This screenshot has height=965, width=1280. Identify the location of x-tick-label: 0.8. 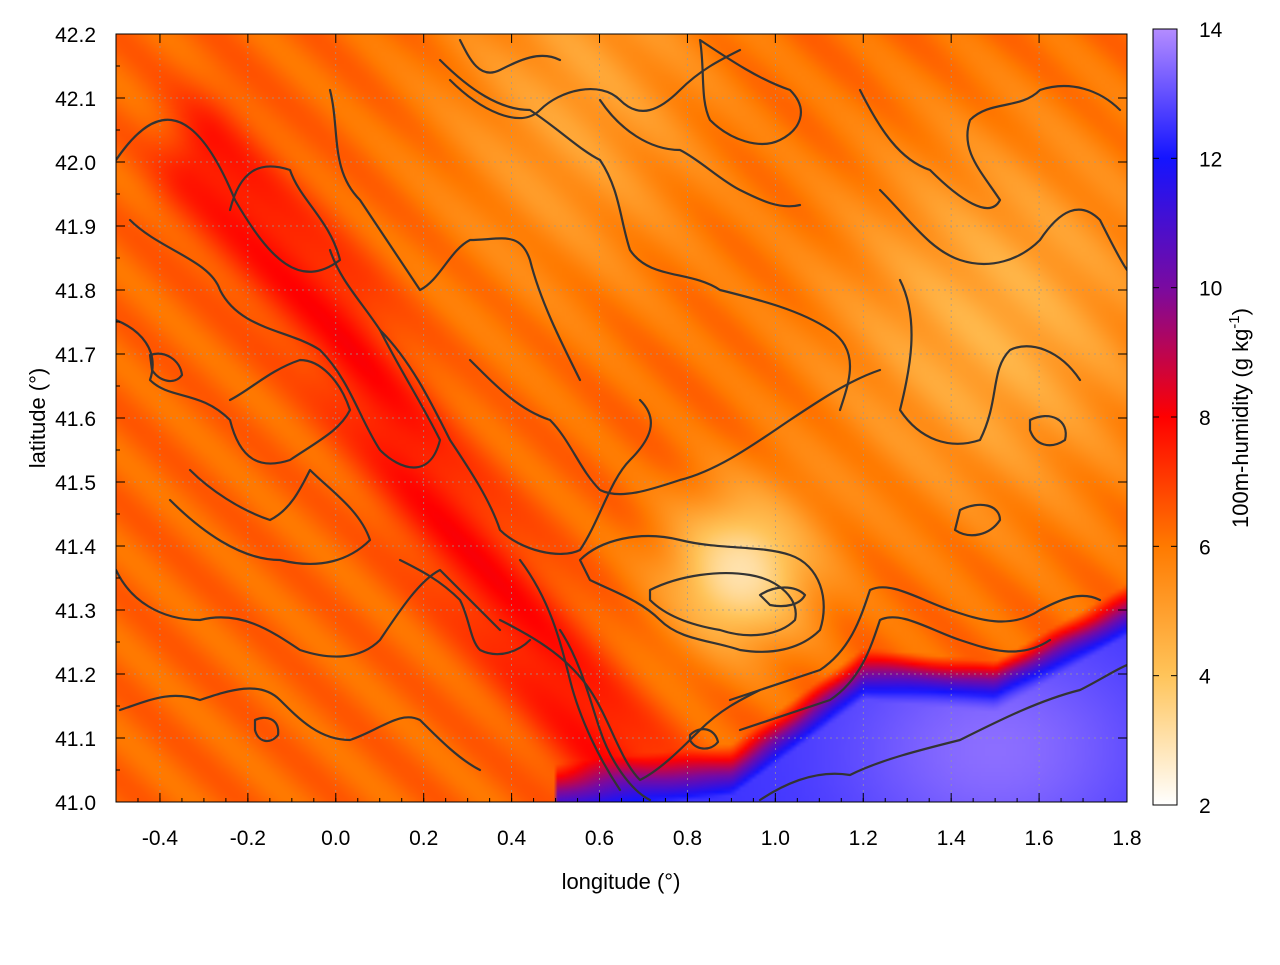
(687, 838).